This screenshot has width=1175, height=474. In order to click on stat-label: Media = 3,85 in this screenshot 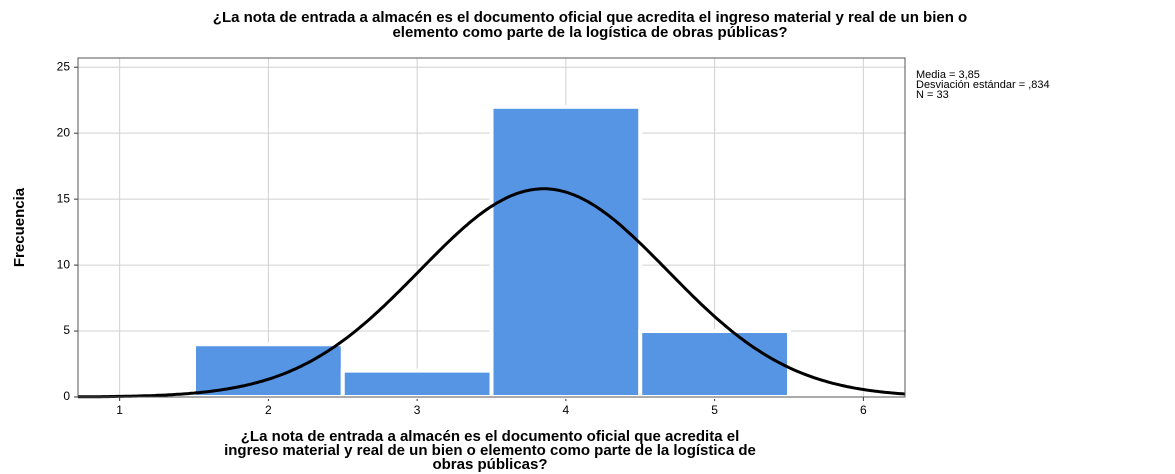, I will do `click(948, 75)`.